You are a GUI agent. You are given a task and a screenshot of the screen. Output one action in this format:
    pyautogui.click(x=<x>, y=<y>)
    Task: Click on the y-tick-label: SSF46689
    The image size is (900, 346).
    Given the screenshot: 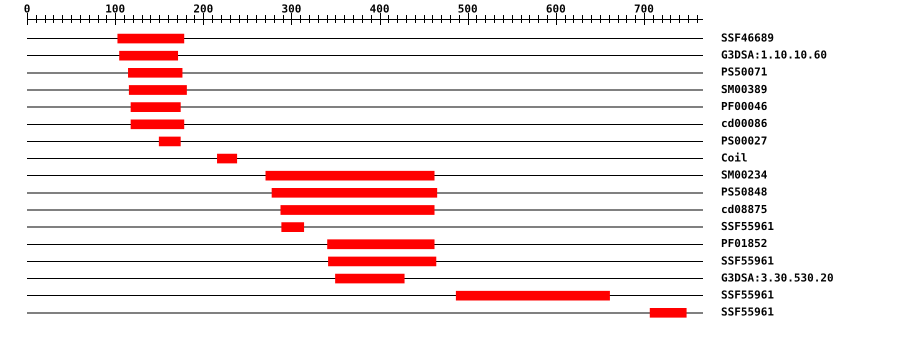 What is the action you would take?
    pyautogui.click(x=747, y=37)
    